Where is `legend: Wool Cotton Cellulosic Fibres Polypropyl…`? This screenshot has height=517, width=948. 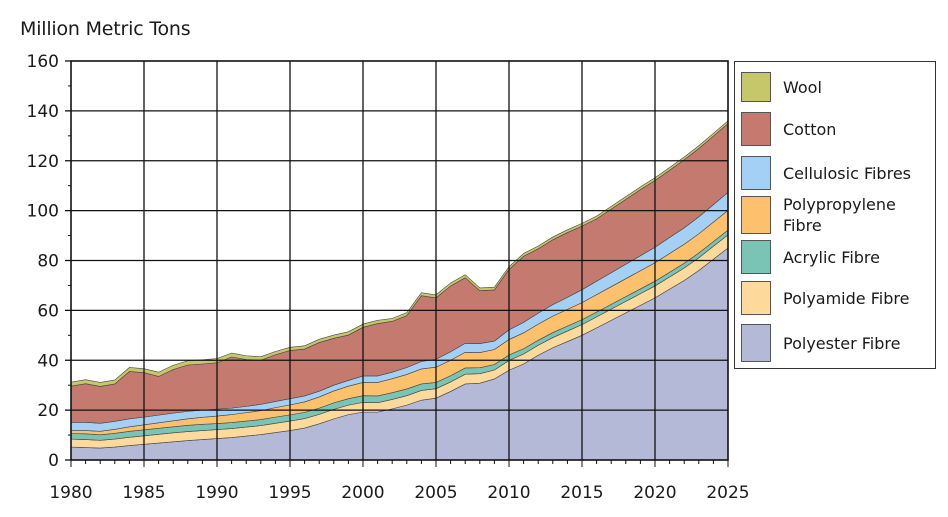 legend: Wool Cotton Cellulosic Fibres Polypropyl… is located at coordinates (835, 215).